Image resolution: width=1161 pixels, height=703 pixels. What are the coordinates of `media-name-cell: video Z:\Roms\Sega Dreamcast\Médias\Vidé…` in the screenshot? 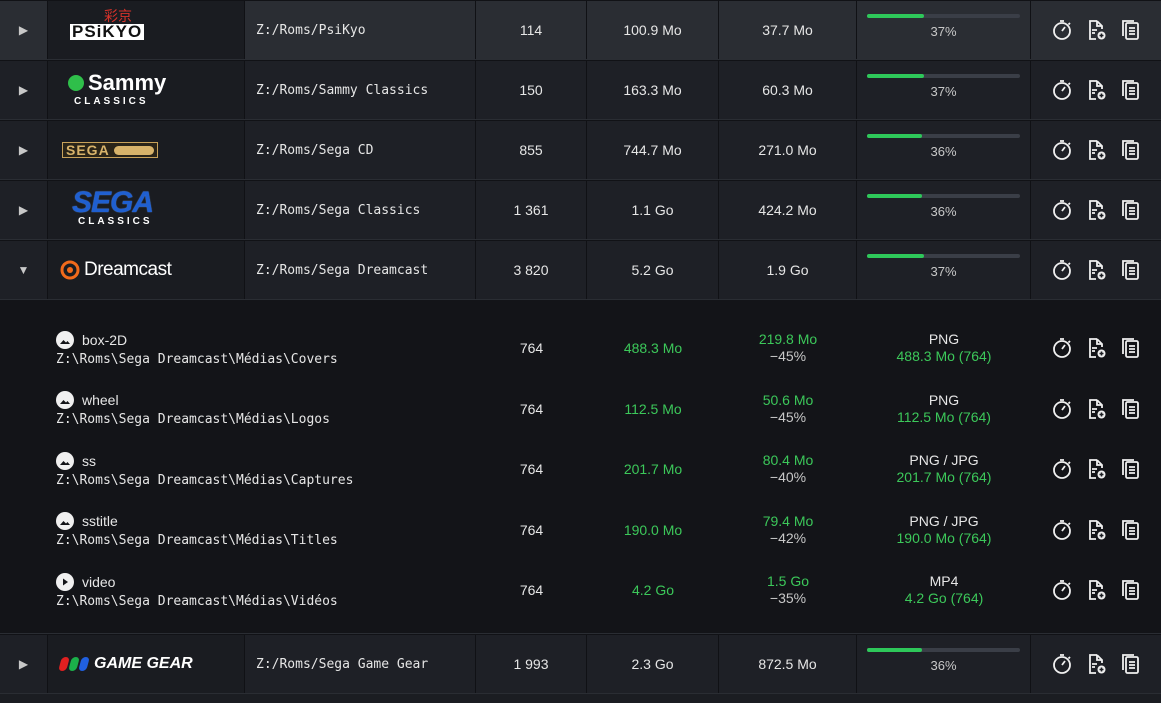 It's located at (238, 590).